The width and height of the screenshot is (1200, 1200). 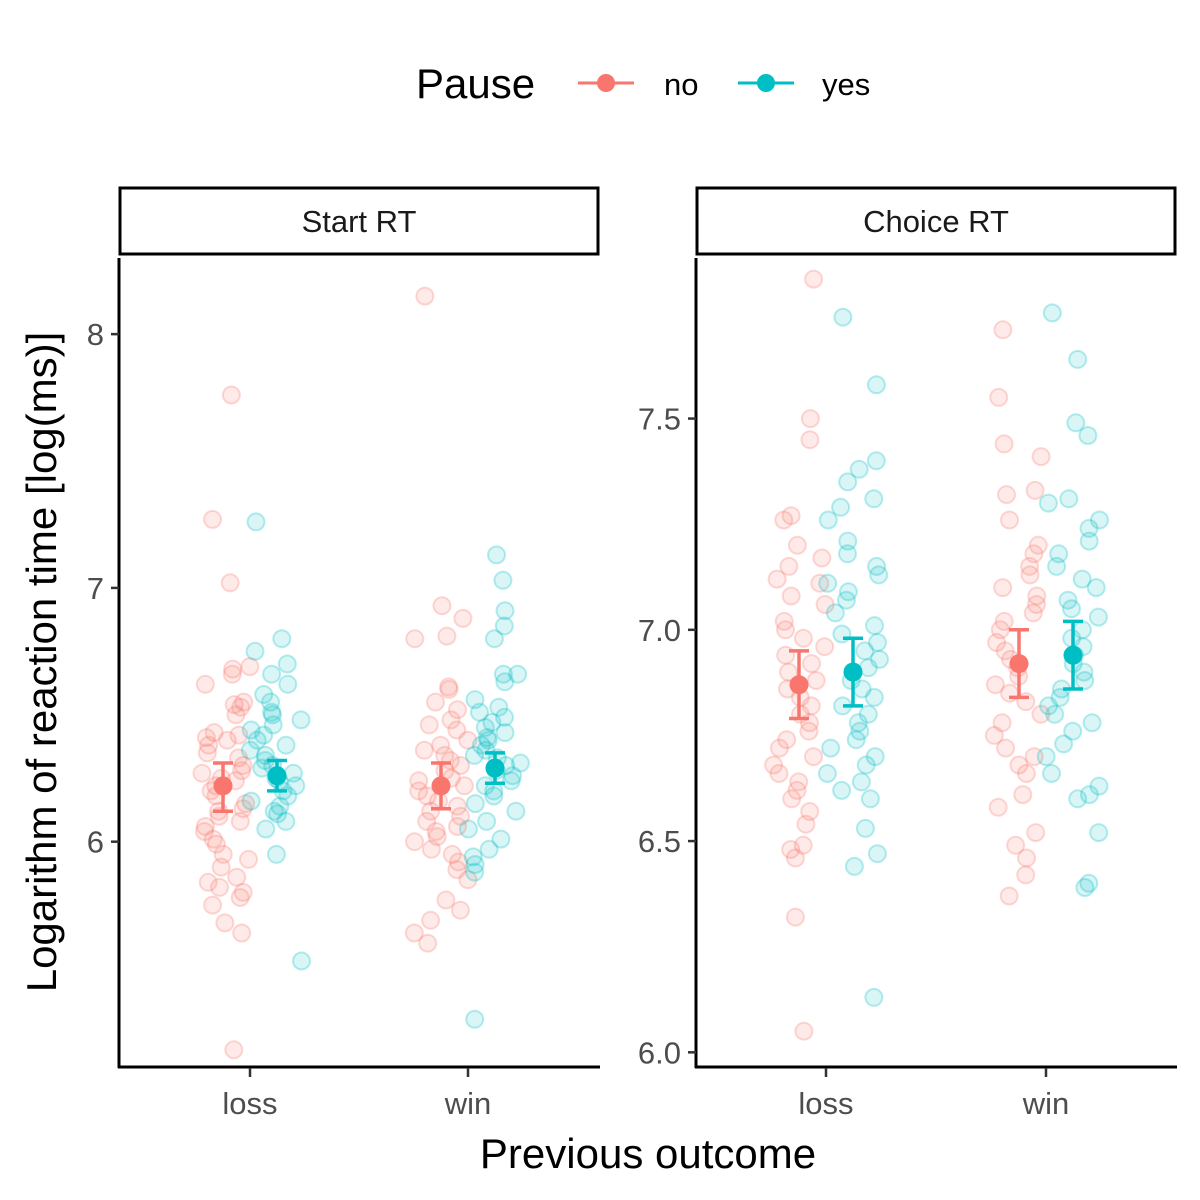 I want to click on x-ticks-start-rt: loss win, so click(x=356, y=1094).